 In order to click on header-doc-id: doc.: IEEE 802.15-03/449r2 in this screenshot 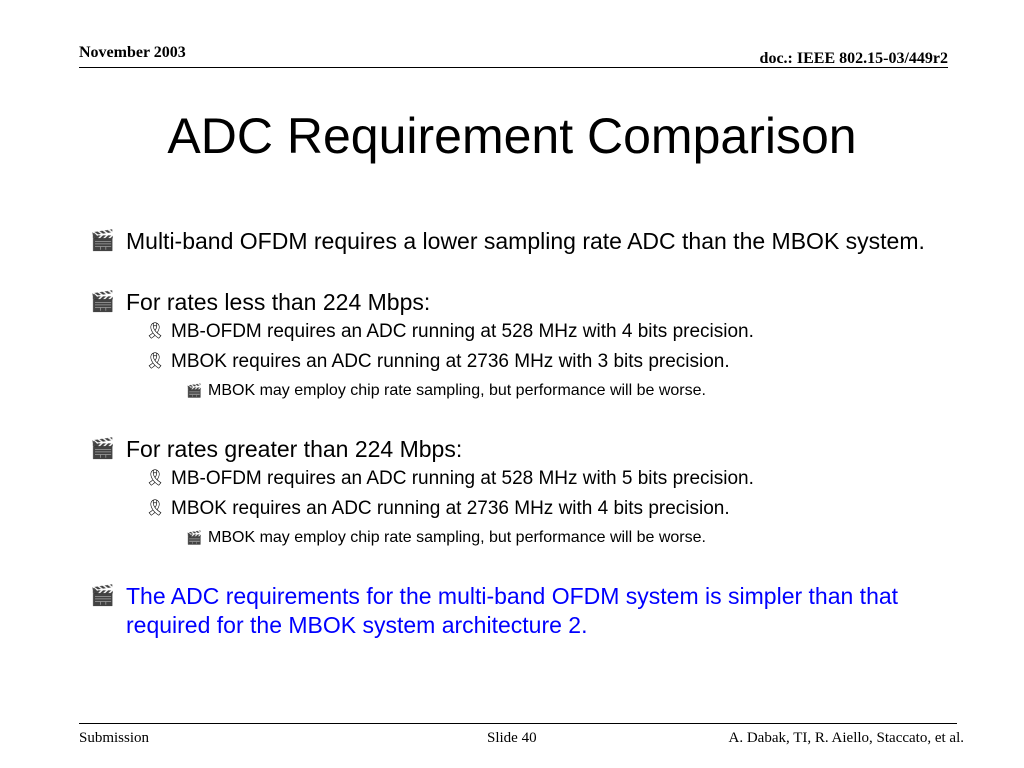, I will do `click(853, 58)`.